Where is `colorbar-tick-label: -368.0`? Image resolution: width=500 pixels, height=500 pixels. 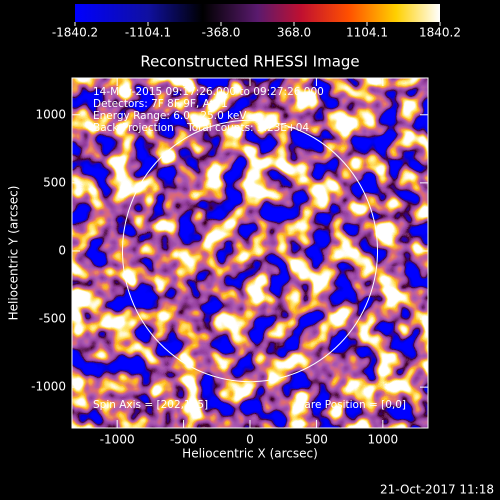
colorbar-tick-label: -368.0 is located at coordinates (221, 33).